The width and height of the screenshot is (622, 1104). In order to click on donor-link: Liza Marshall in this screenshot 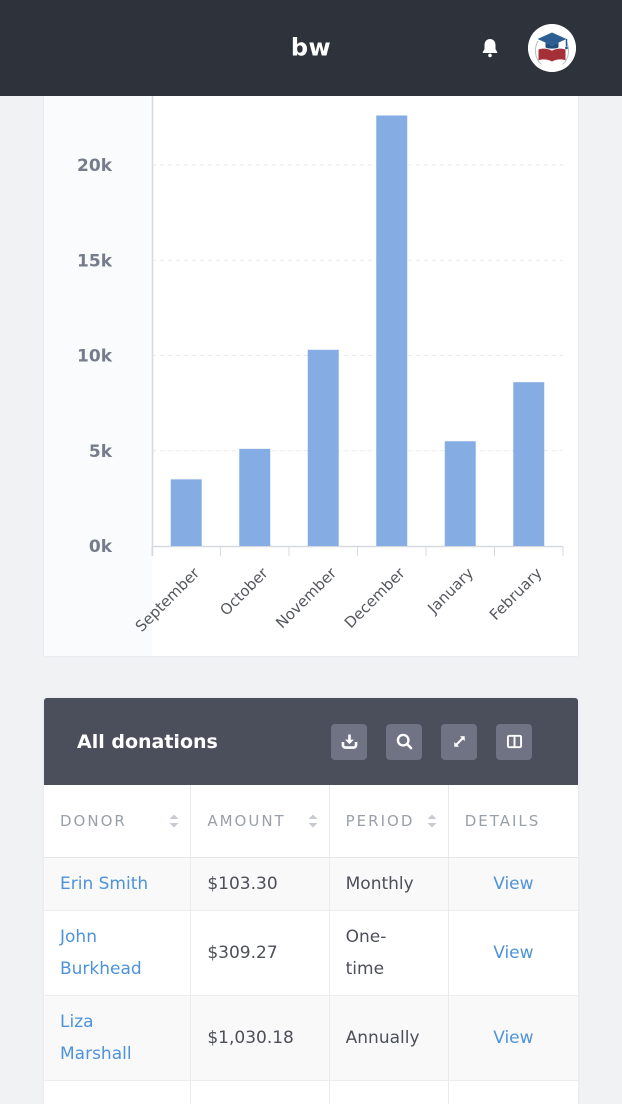, I will do `click(108, 1038)`.